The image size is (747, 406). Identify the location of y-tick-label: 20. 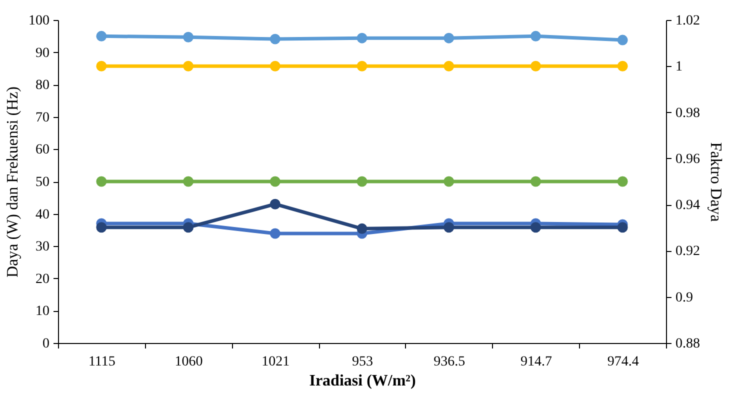
(43, 279).